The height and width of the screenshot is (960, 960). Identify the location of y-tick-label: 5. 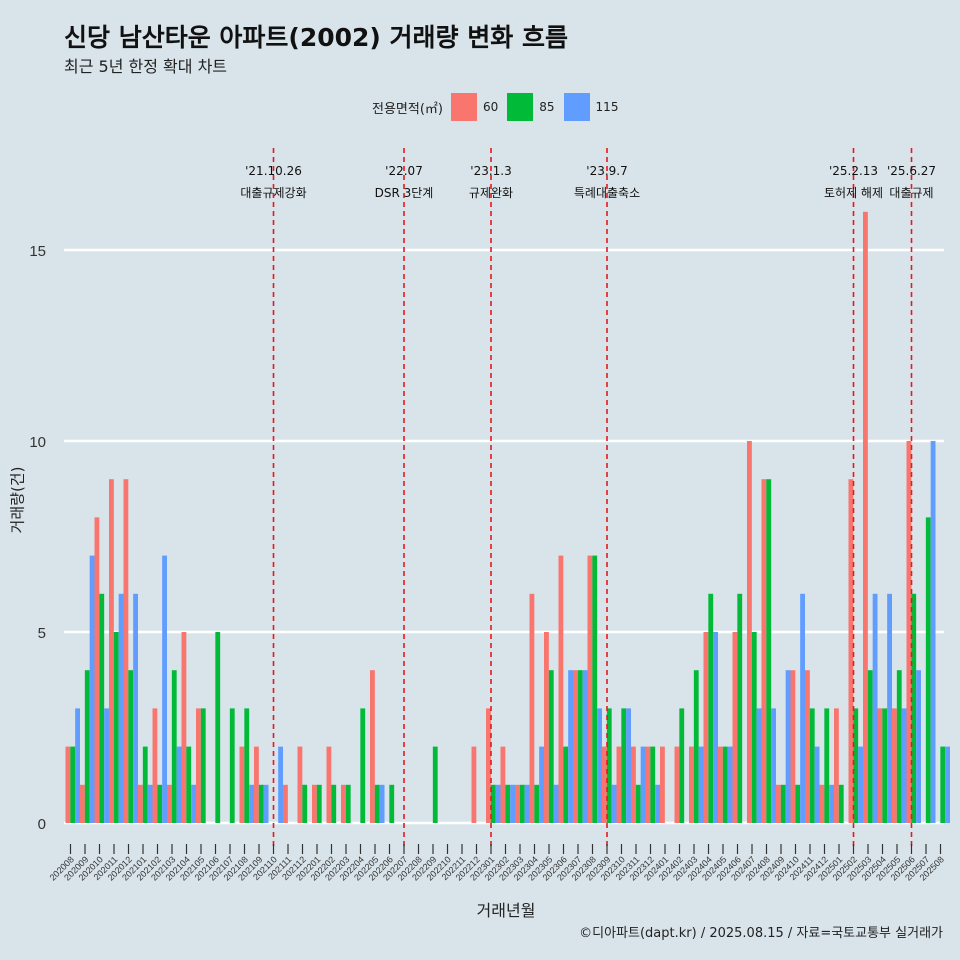
(42, 633).